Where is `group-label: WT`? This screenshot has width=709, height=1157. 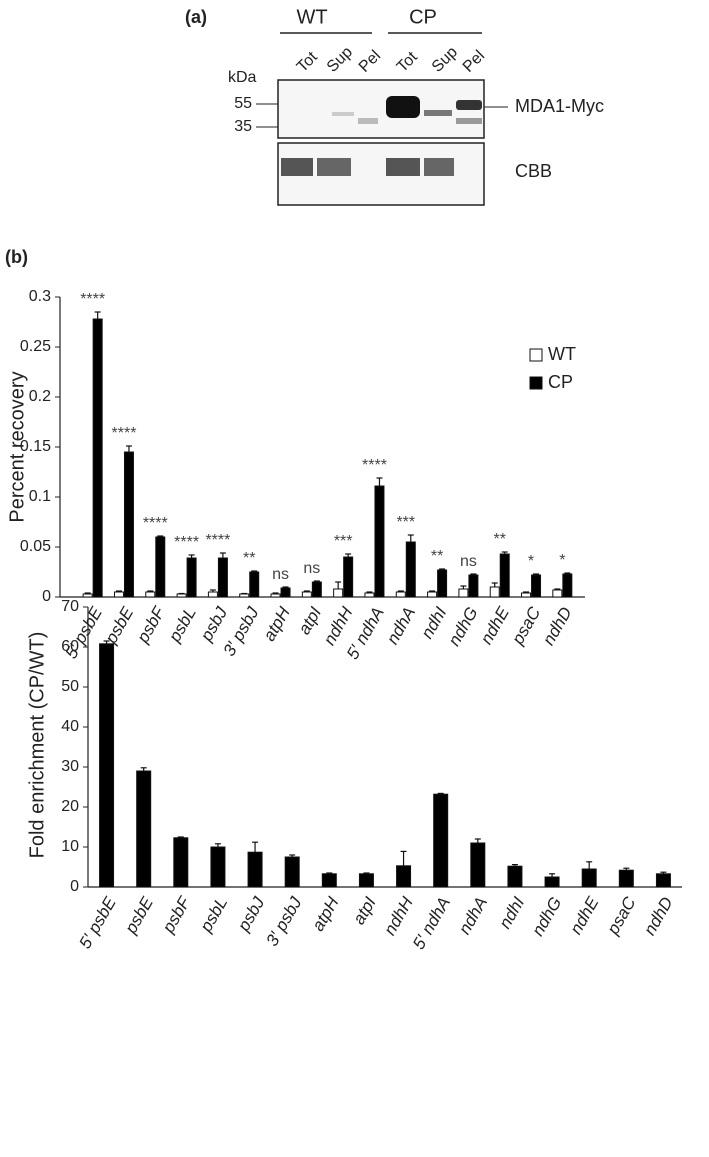
group-label: WT is located at coordinates (311, 17).